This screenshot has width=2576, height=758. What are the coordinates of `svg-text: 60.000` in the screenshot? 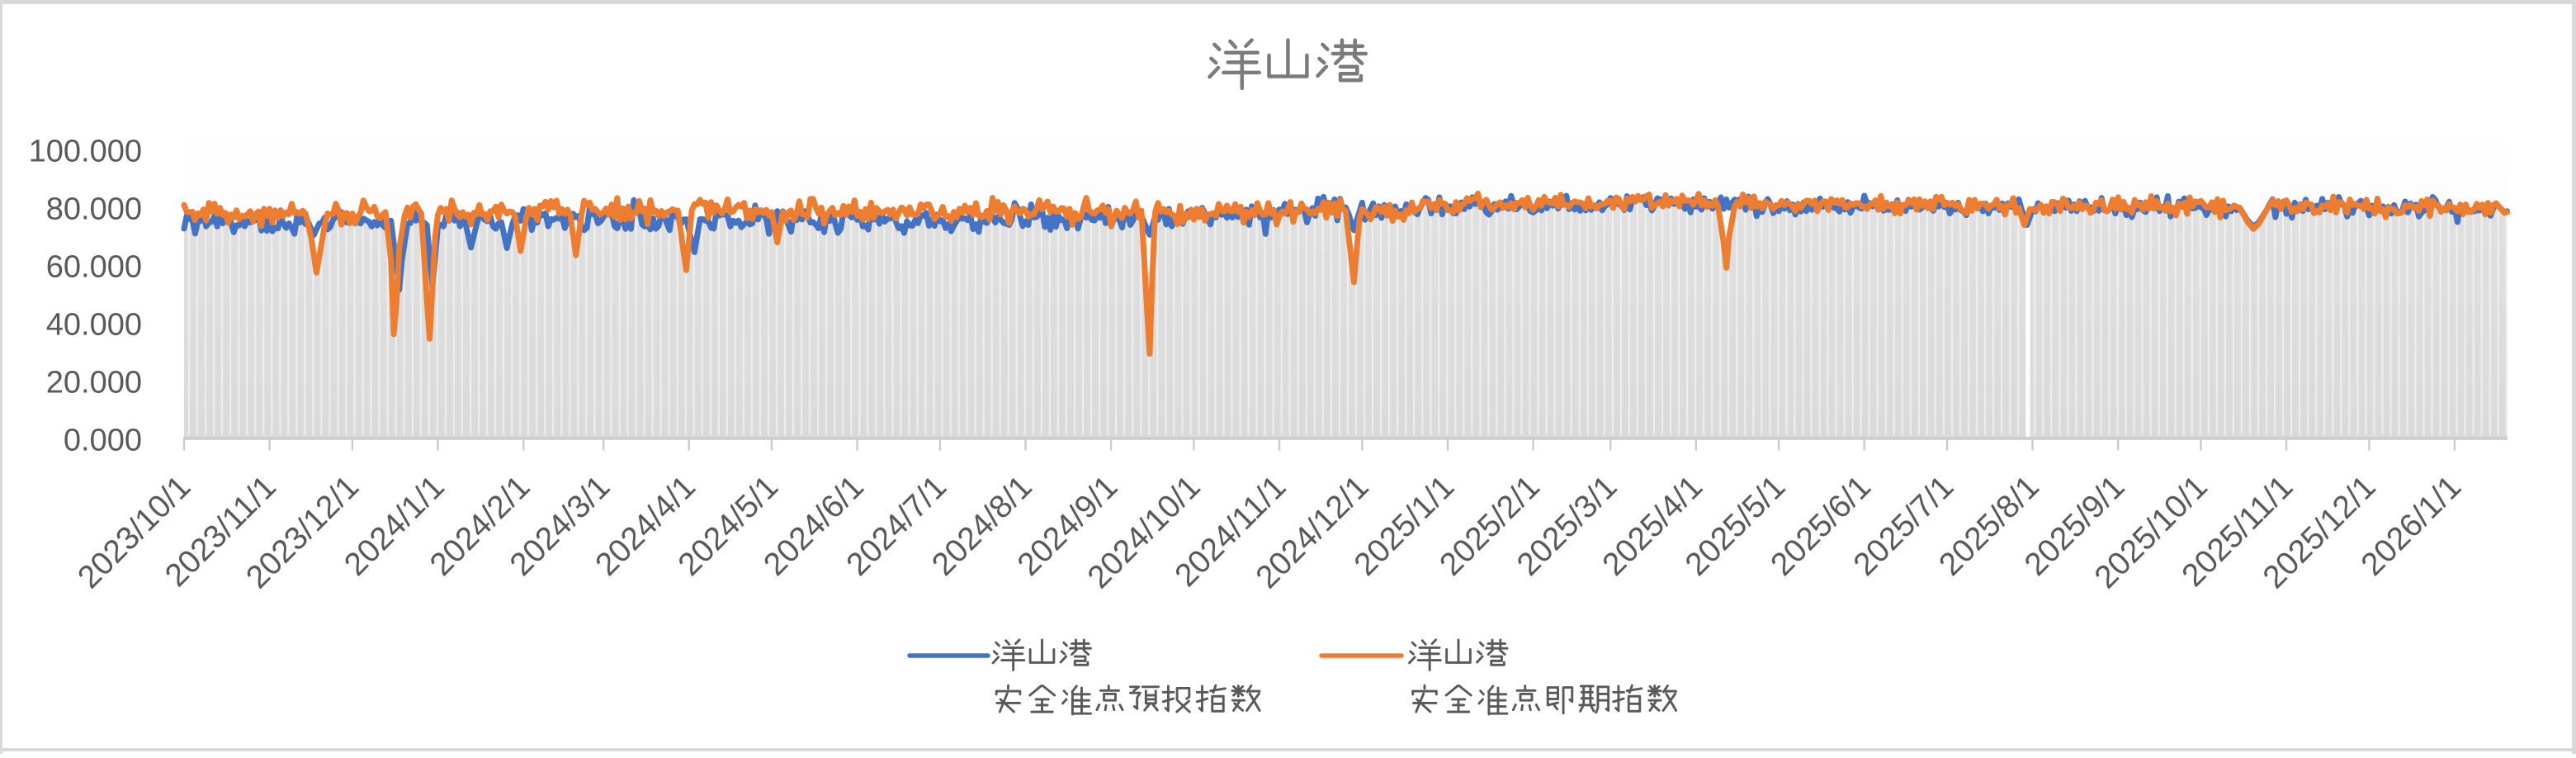 It's located at (94, 267).